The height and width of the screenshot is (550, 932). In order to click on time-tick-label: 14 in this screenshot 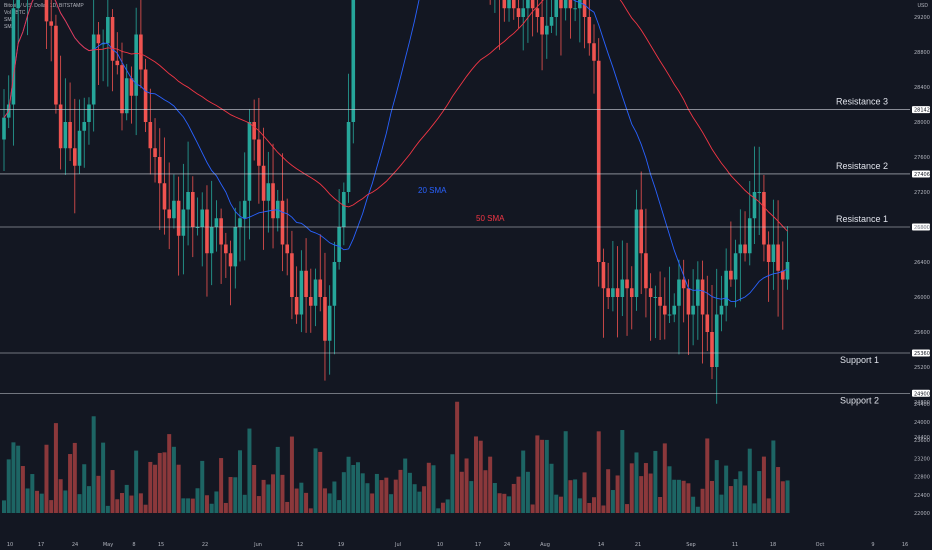, I will do `click(601, 545)`.